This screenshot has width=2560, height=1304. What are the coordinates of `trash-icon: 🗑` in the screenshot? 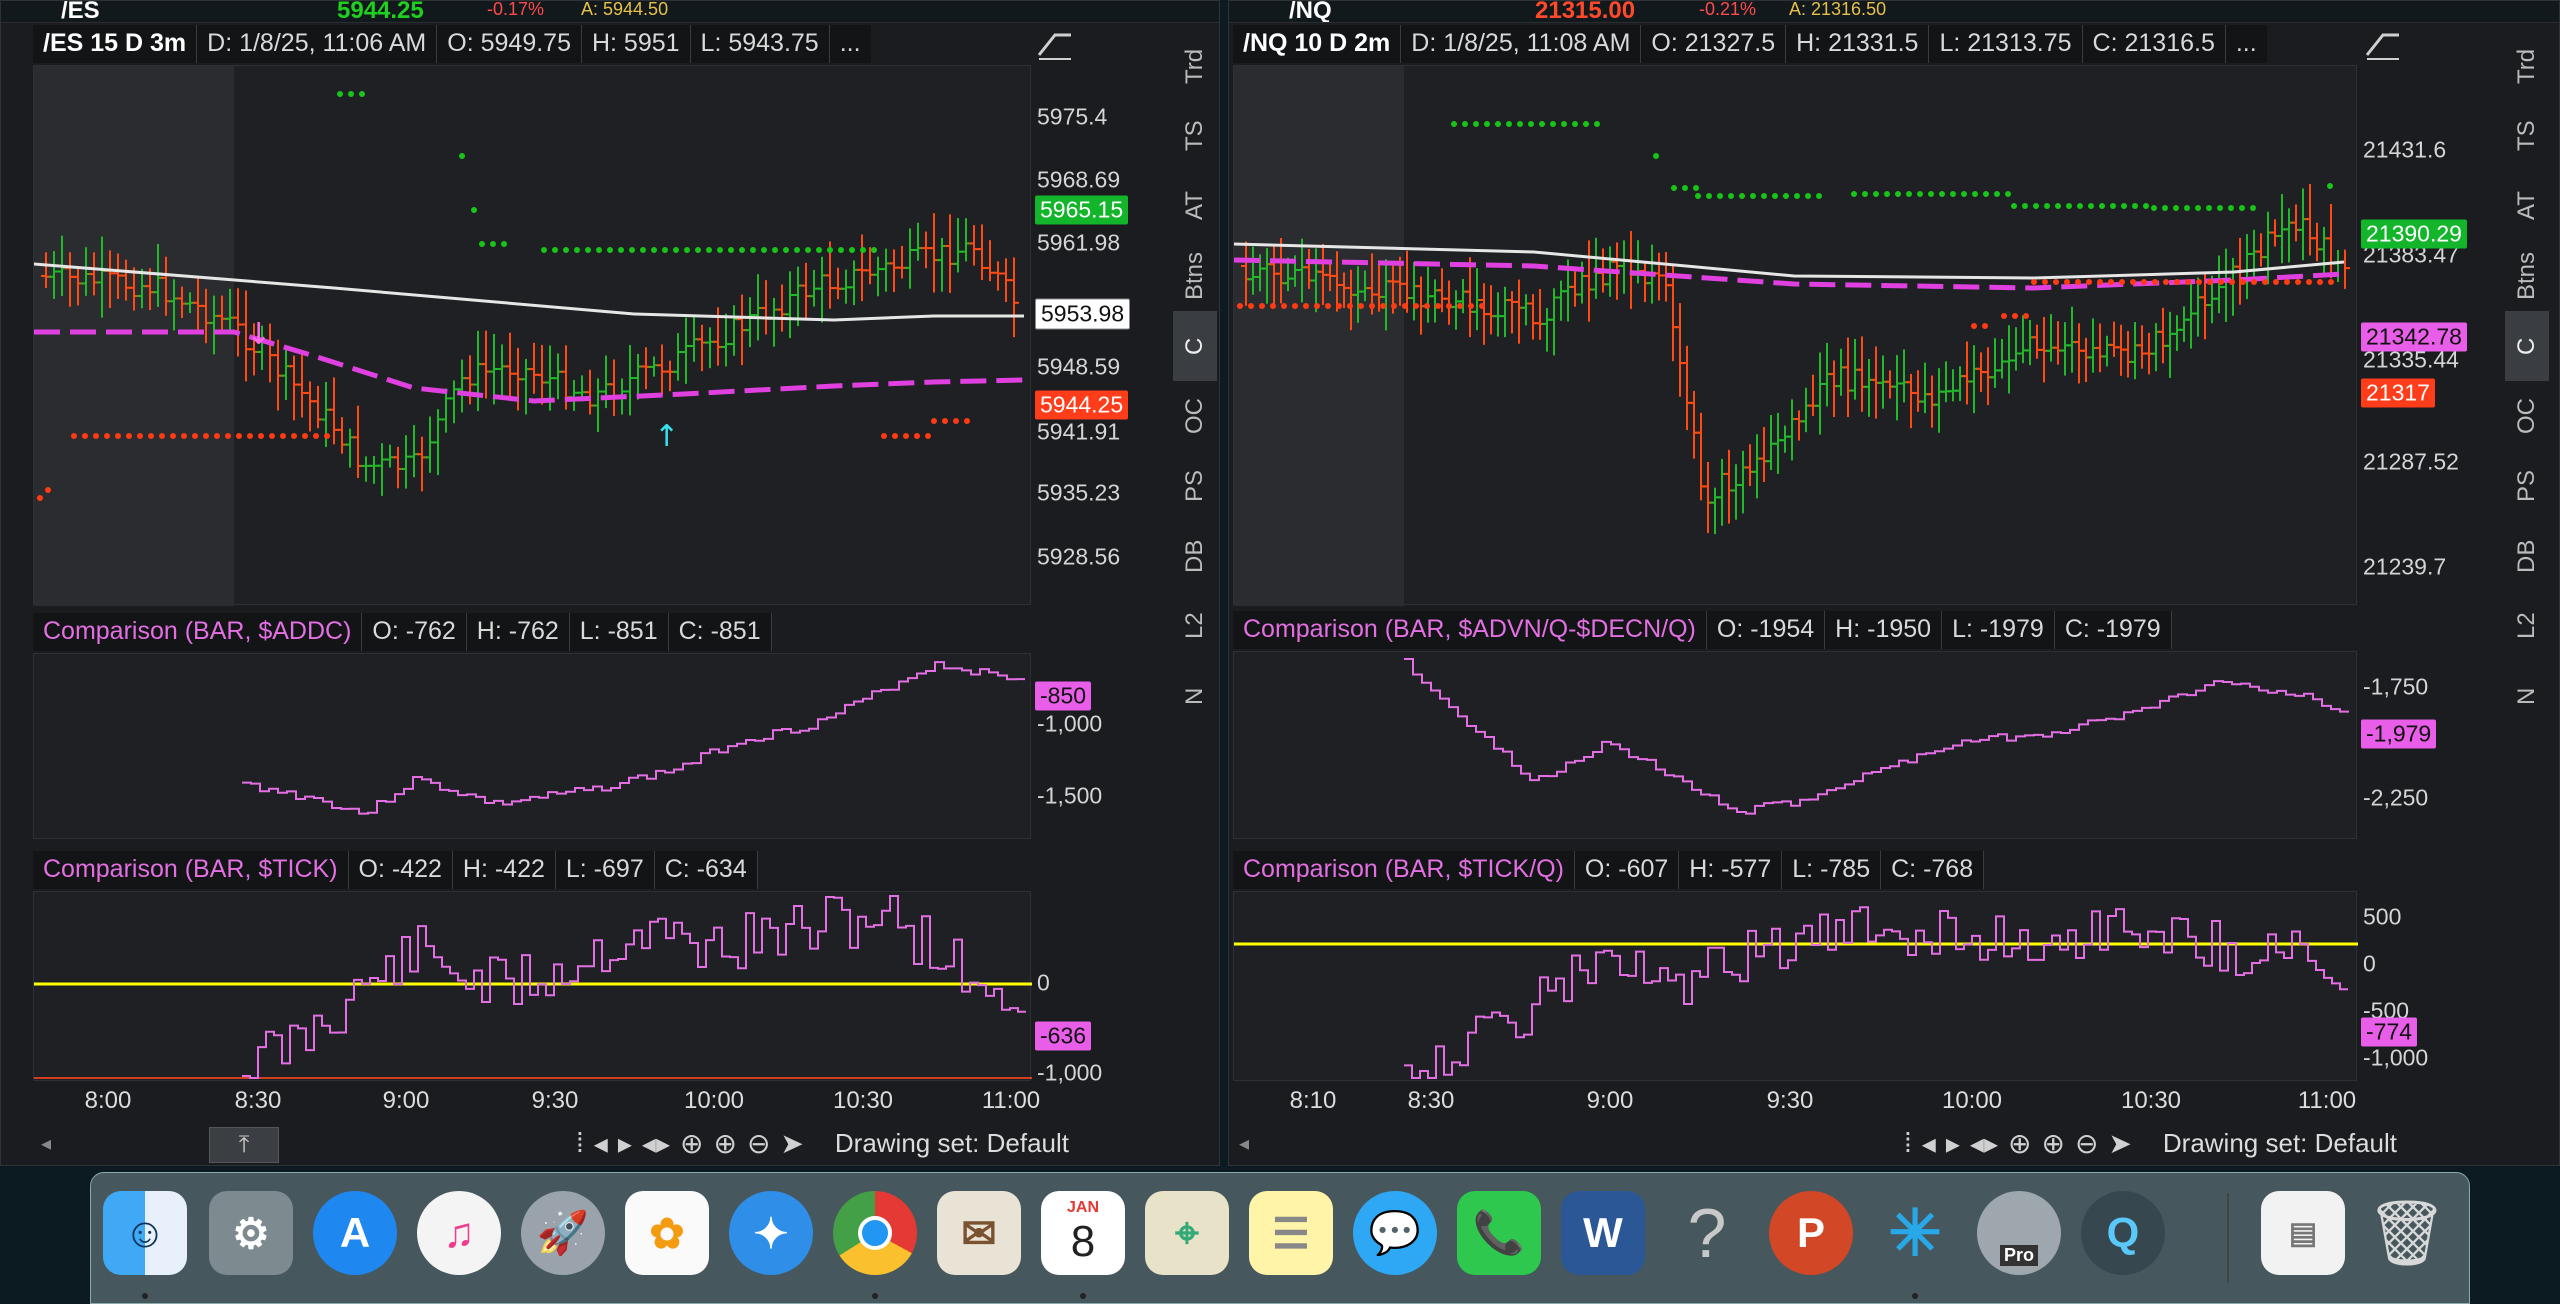 It's located at (2407, 1232).